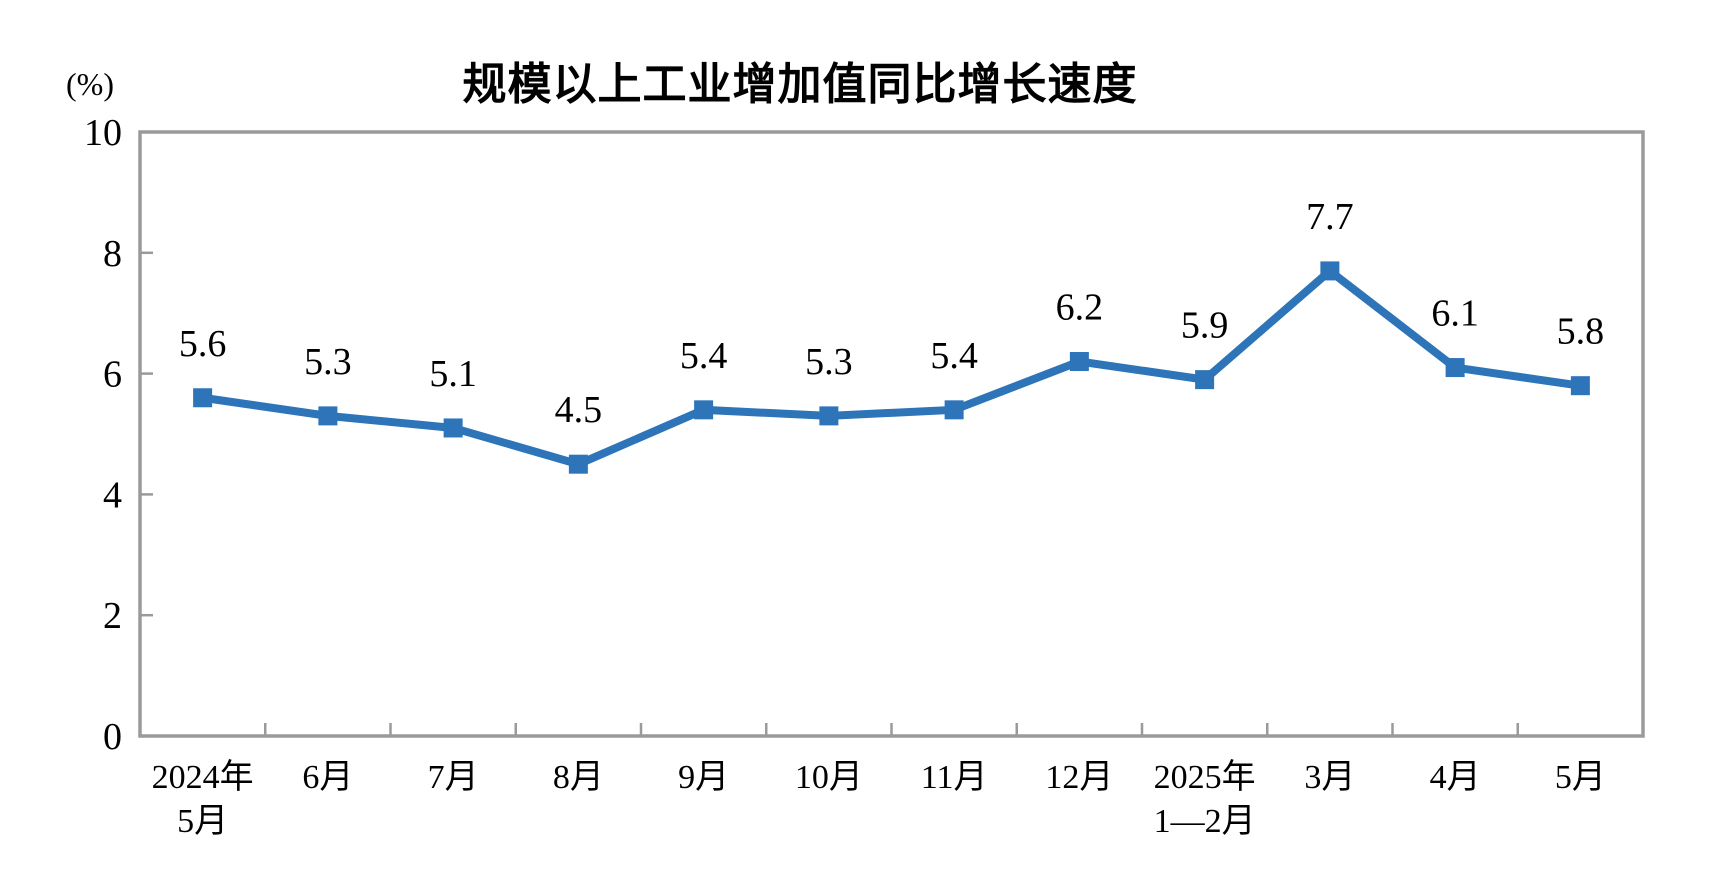  I want to click on x-tick-label: 1—2月, so click(1205, 821).